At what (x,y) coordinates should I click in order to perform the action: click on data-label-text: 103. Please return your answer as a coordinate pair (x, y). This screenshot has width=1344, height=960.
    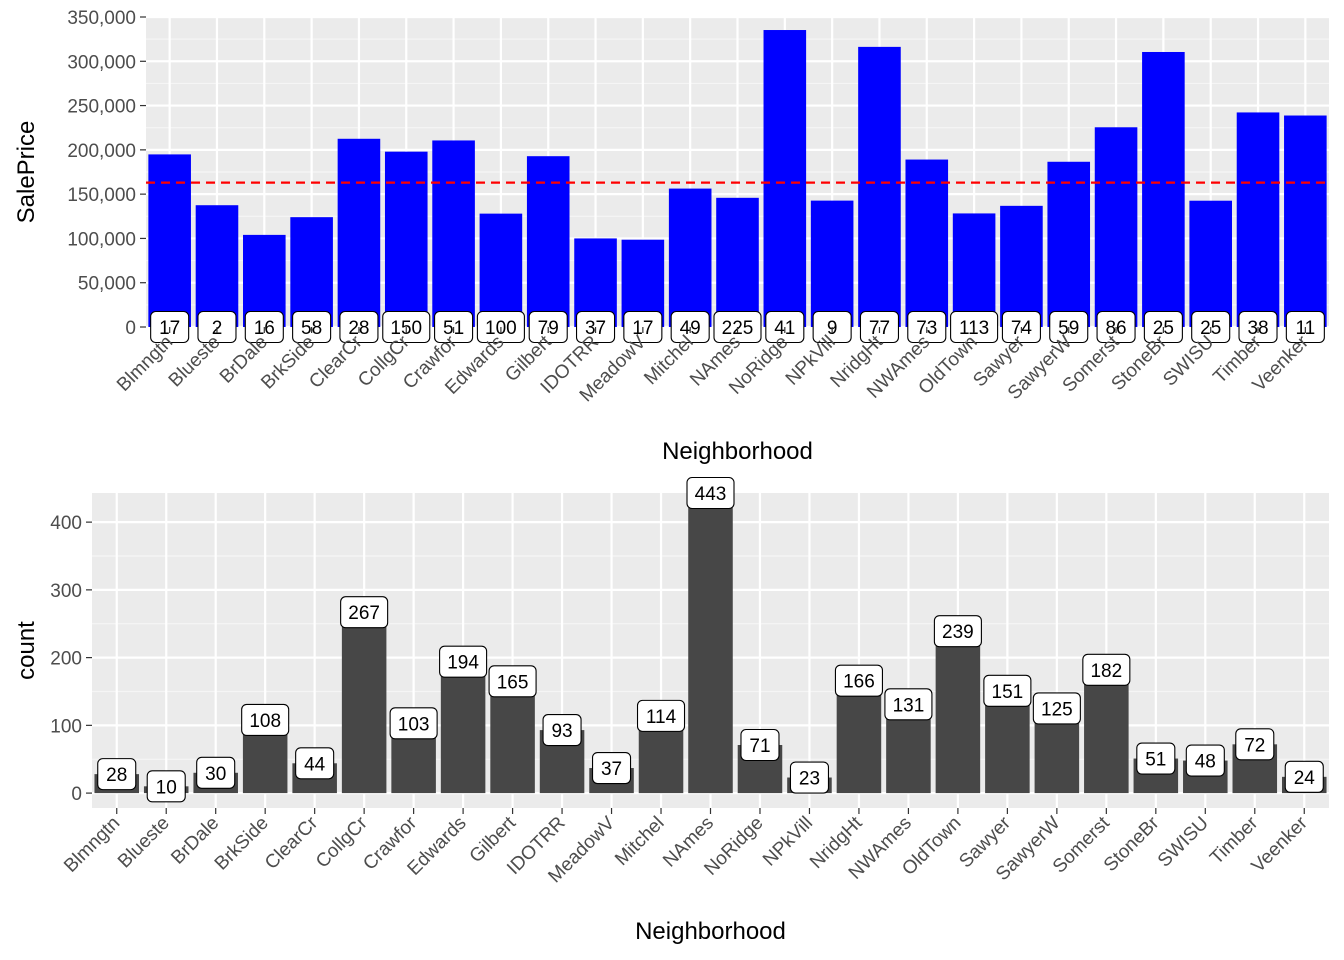
    Looking at the image, I should click on (414, 724).